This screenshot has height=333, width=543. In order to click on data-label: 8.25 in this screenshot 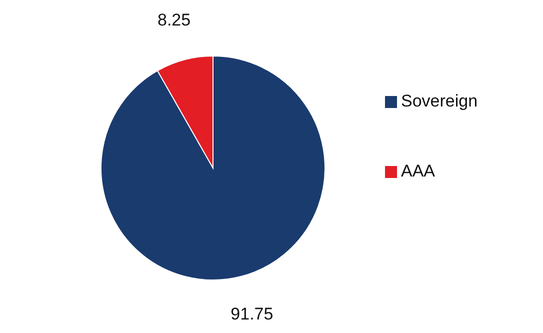, I will do `click(174, 20)`.